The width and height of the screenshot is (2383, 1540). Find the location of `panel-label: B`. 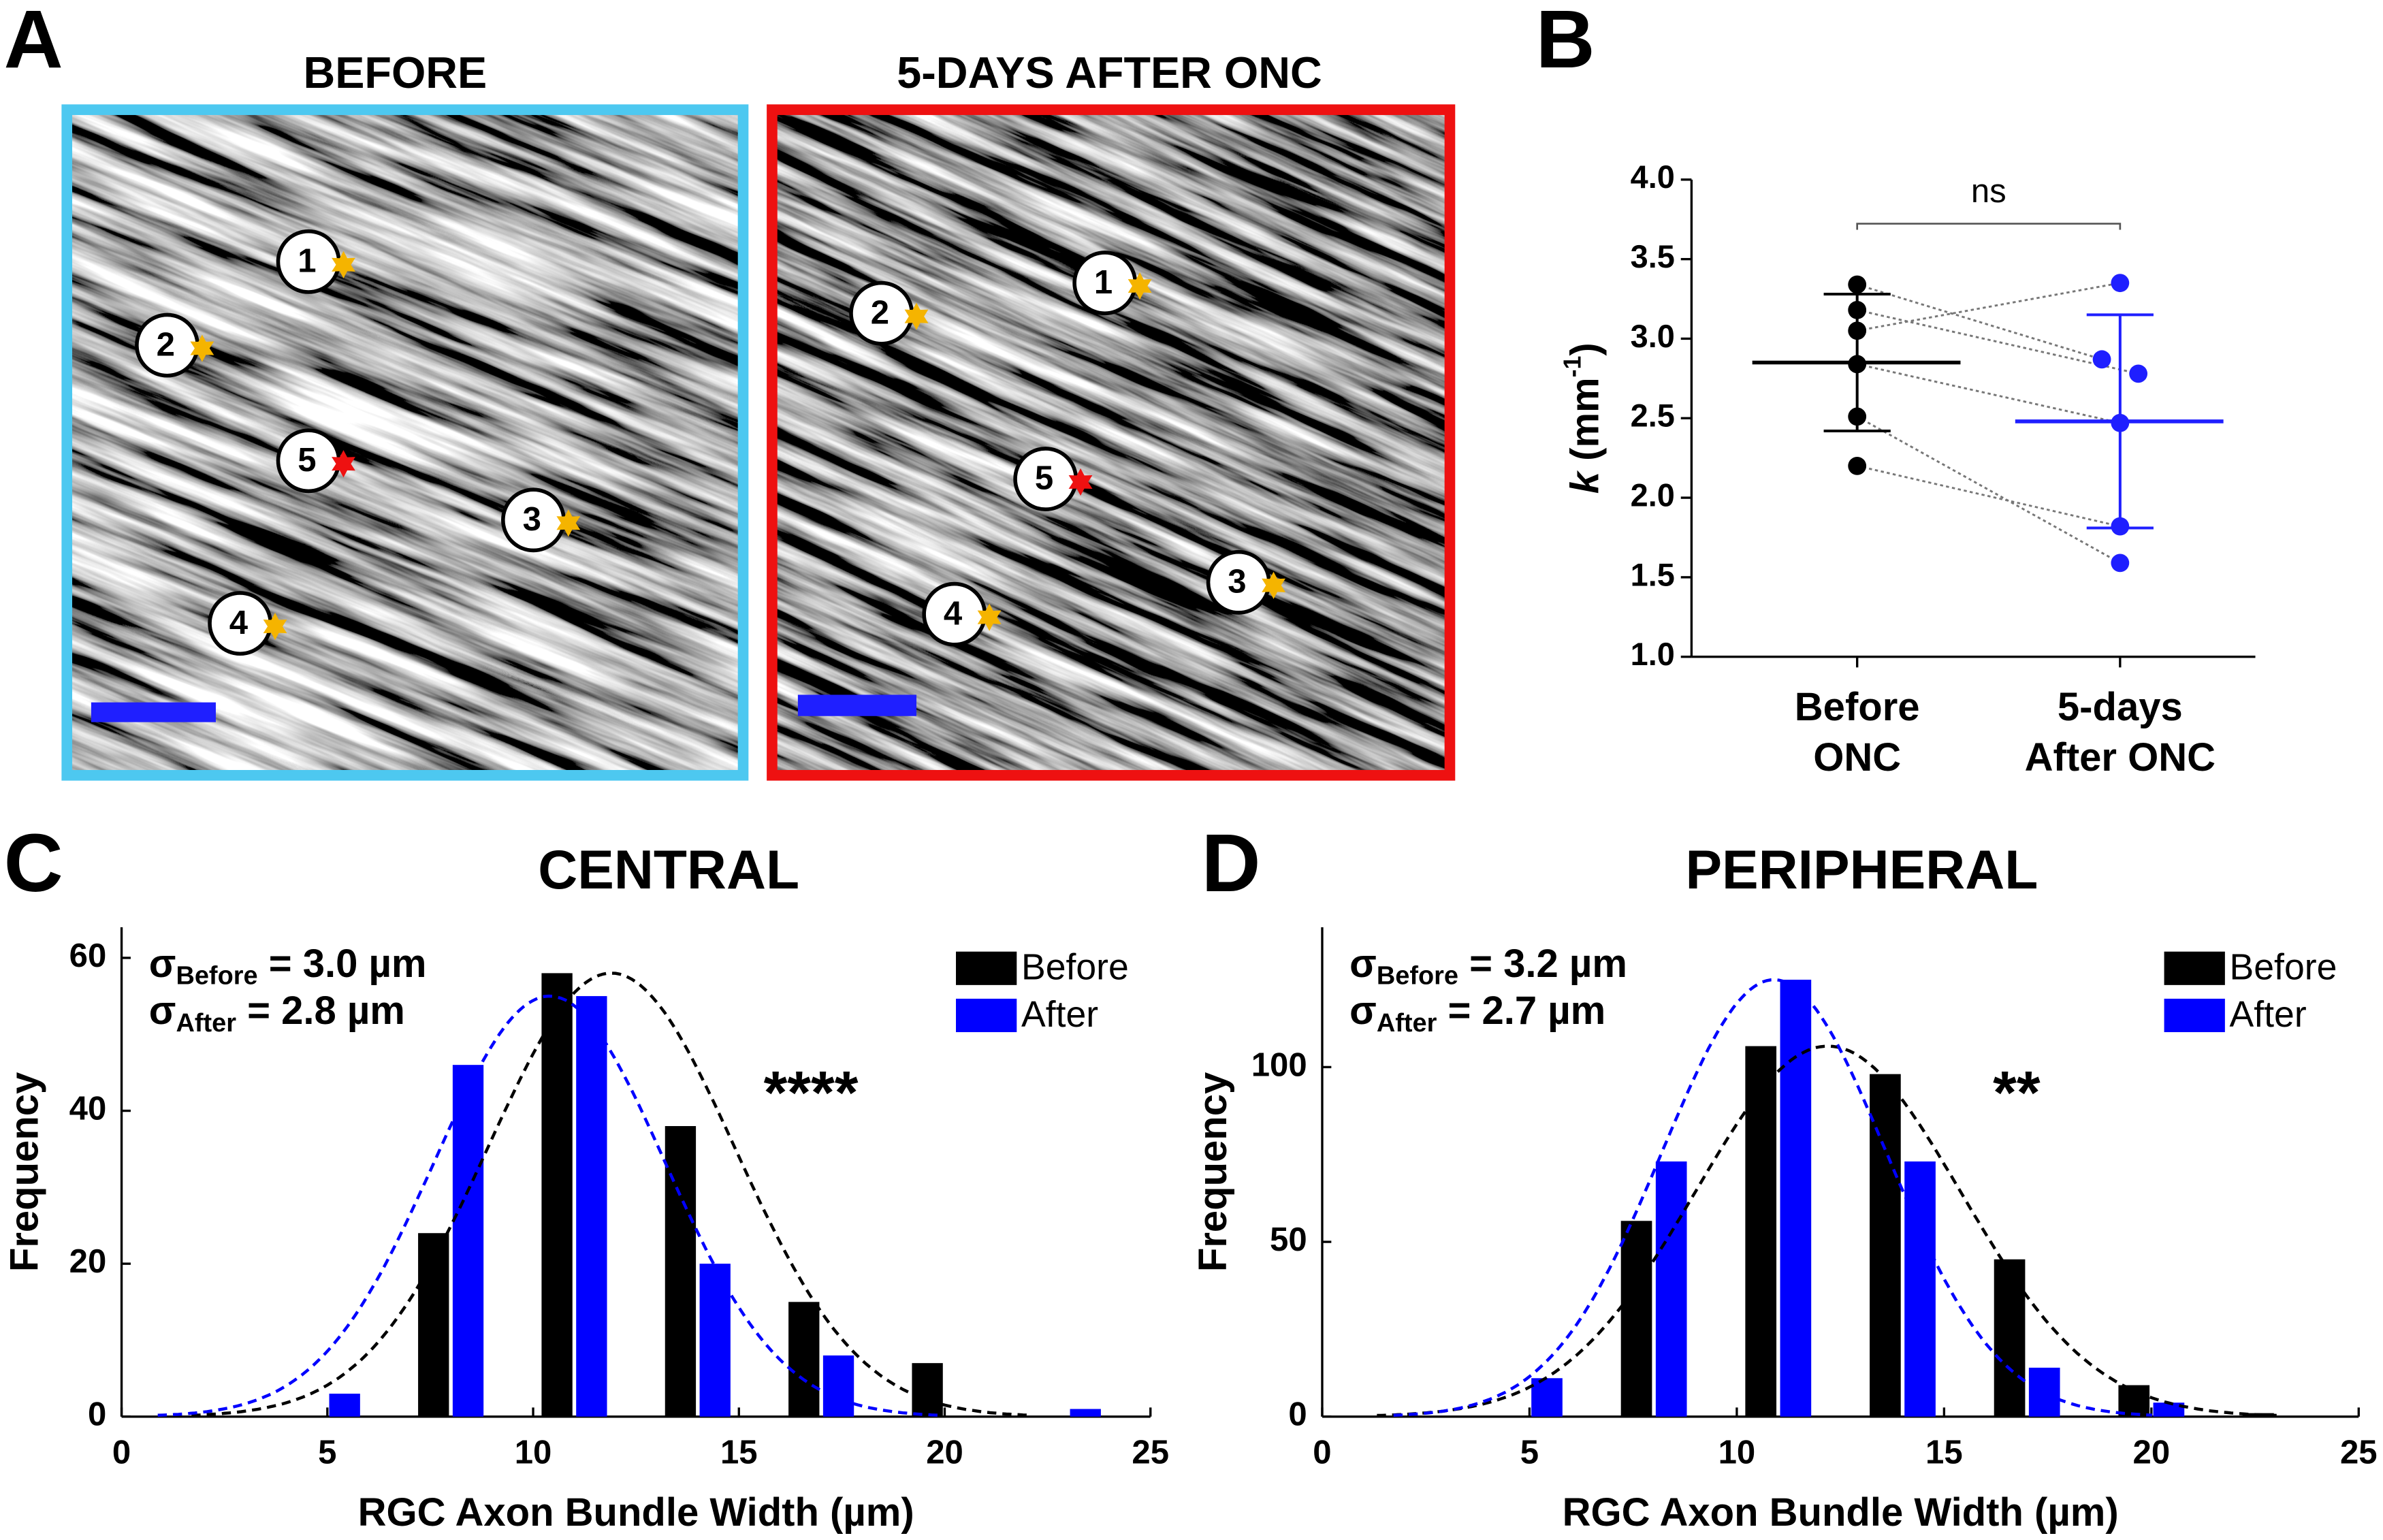

panel-label: B is located at coordinates (1566, 42).